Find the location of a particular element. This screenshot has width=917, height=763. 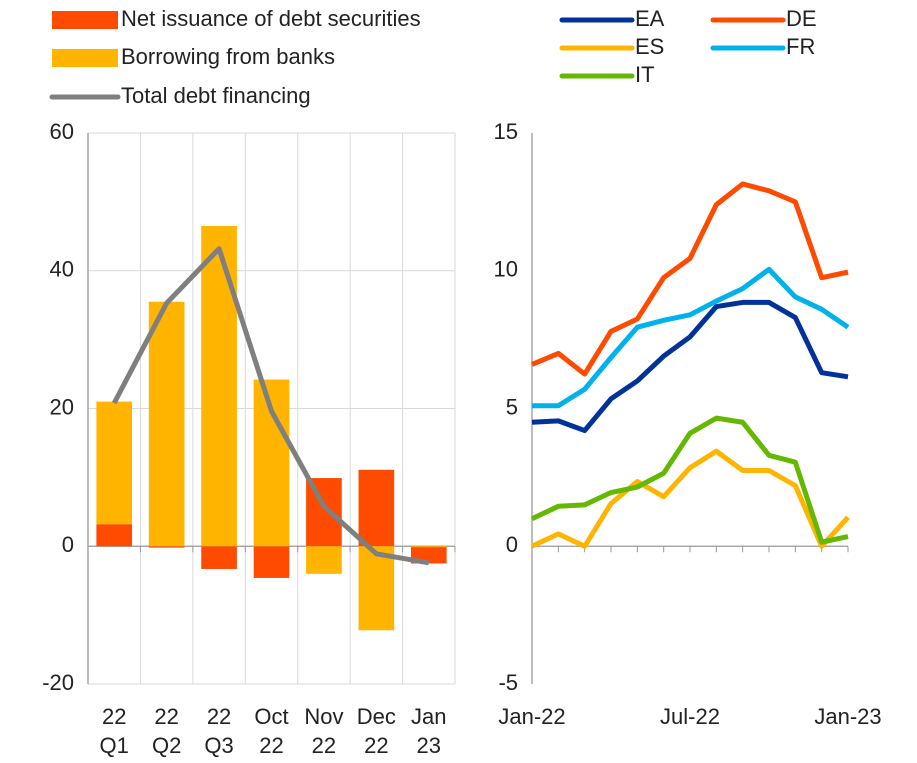

legend-label: Net issuance of debt securities is located at coordinates (271, 18).